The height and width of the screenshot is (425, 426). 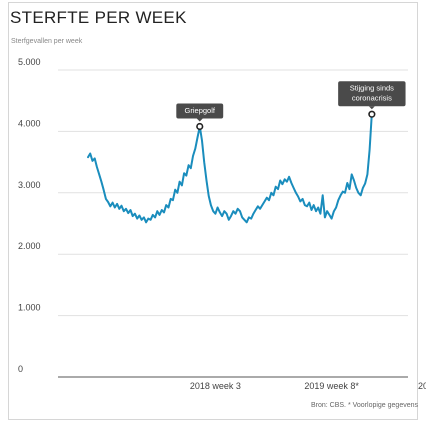 I want to click on chart-title: STERFTE PER WEEK, so click(x=98, y=17).